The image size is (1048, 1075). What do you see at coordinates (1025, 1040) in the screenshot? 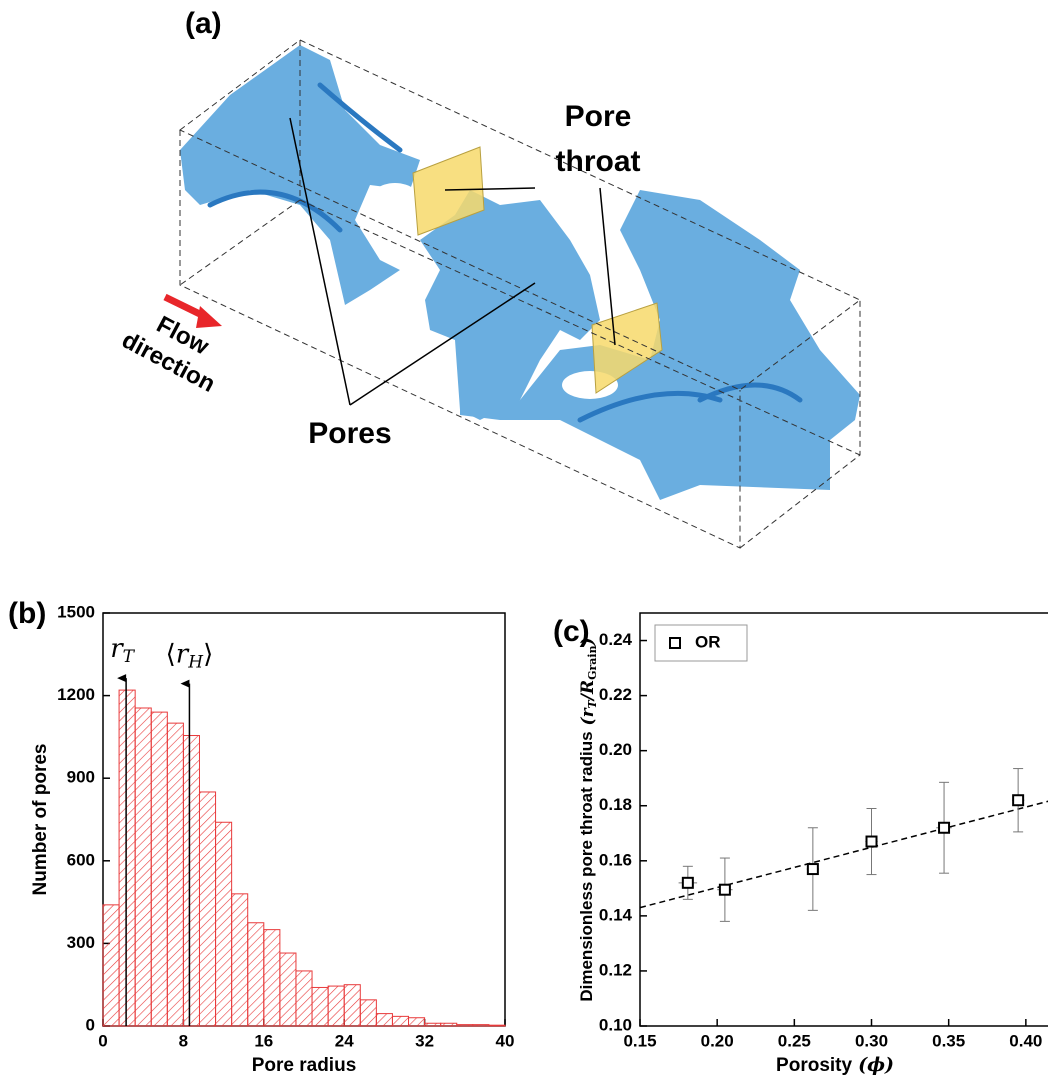
I see `x-tick-label: 0.40` at bounding box center [1025, 1040].